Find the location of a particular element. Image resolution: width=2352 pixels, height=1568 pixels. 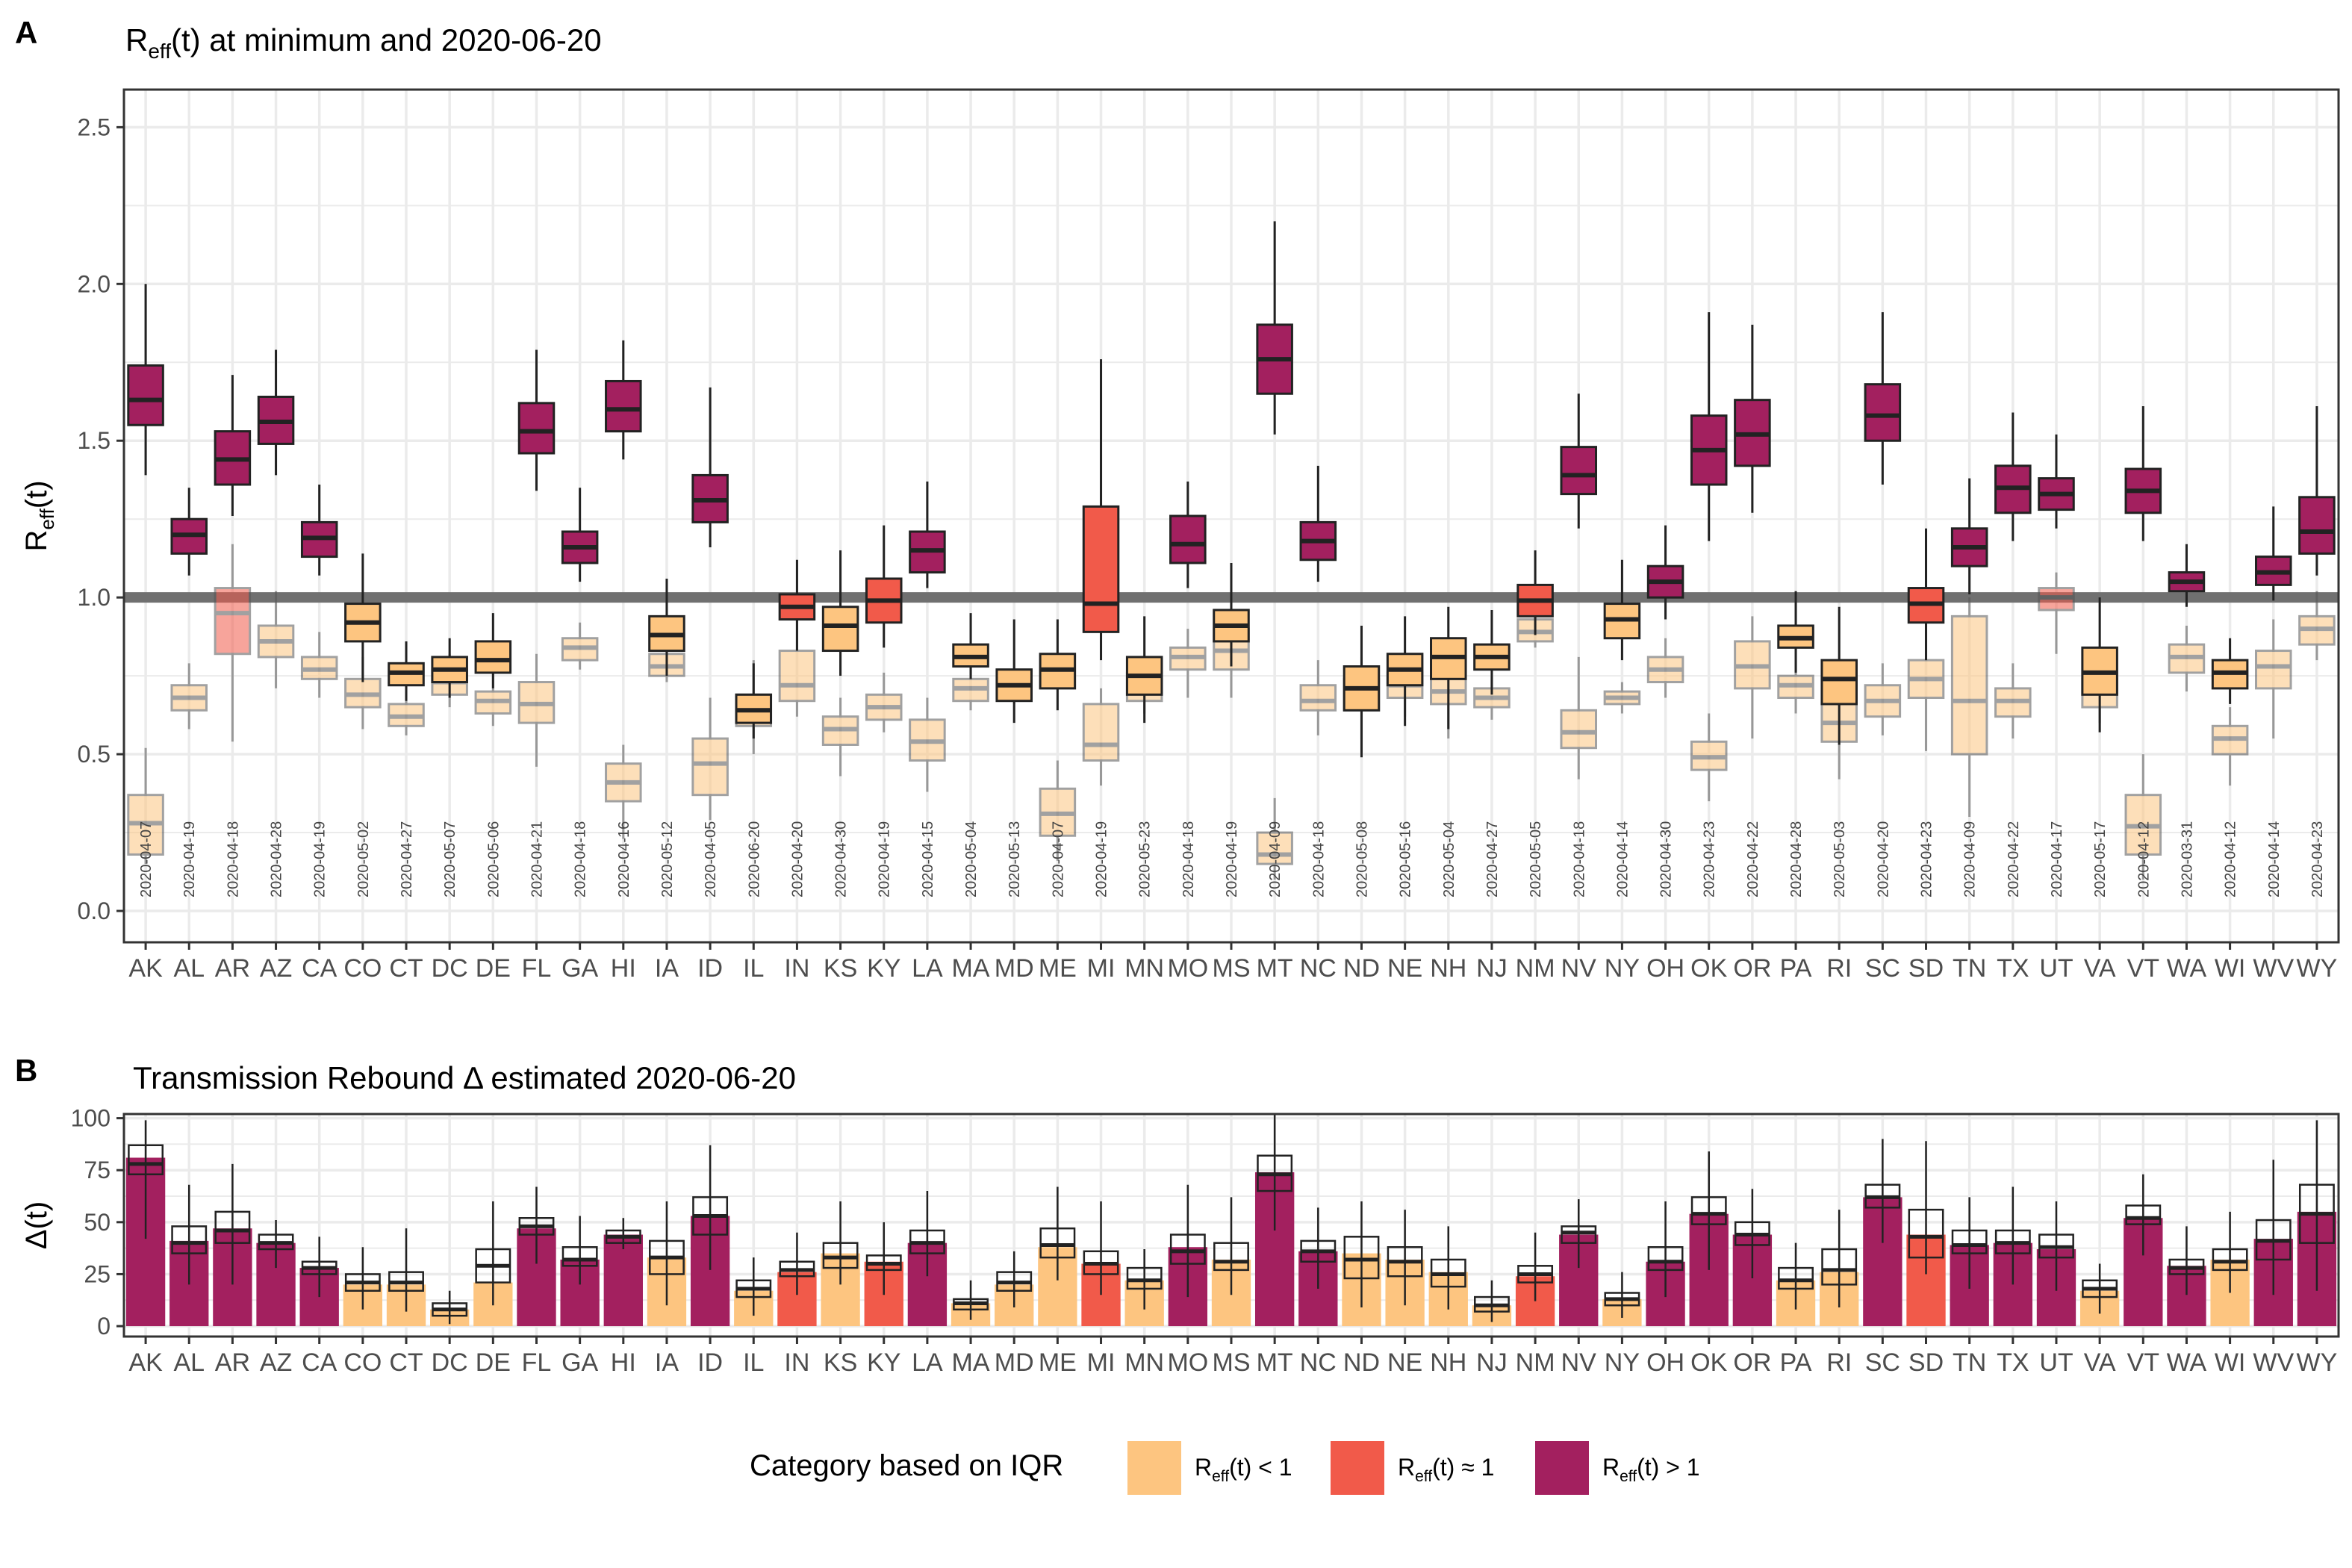

bar-AR is located at coordinates (232, 1245).